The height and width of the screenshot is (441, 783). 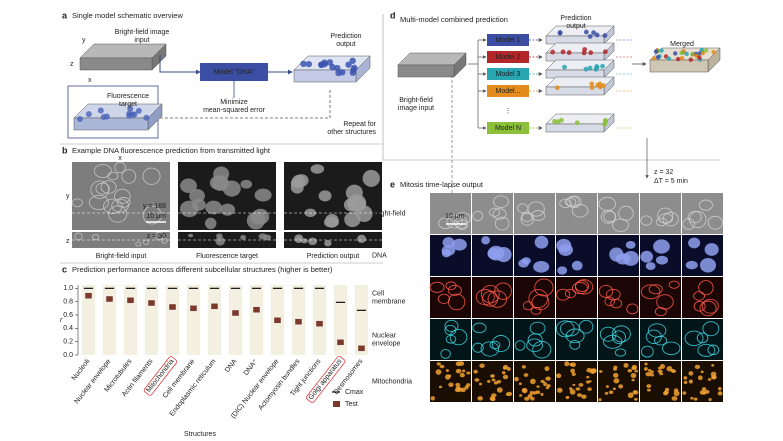 I want to click on x-tick-group: DNA⁺, so click(x=251, y=367).